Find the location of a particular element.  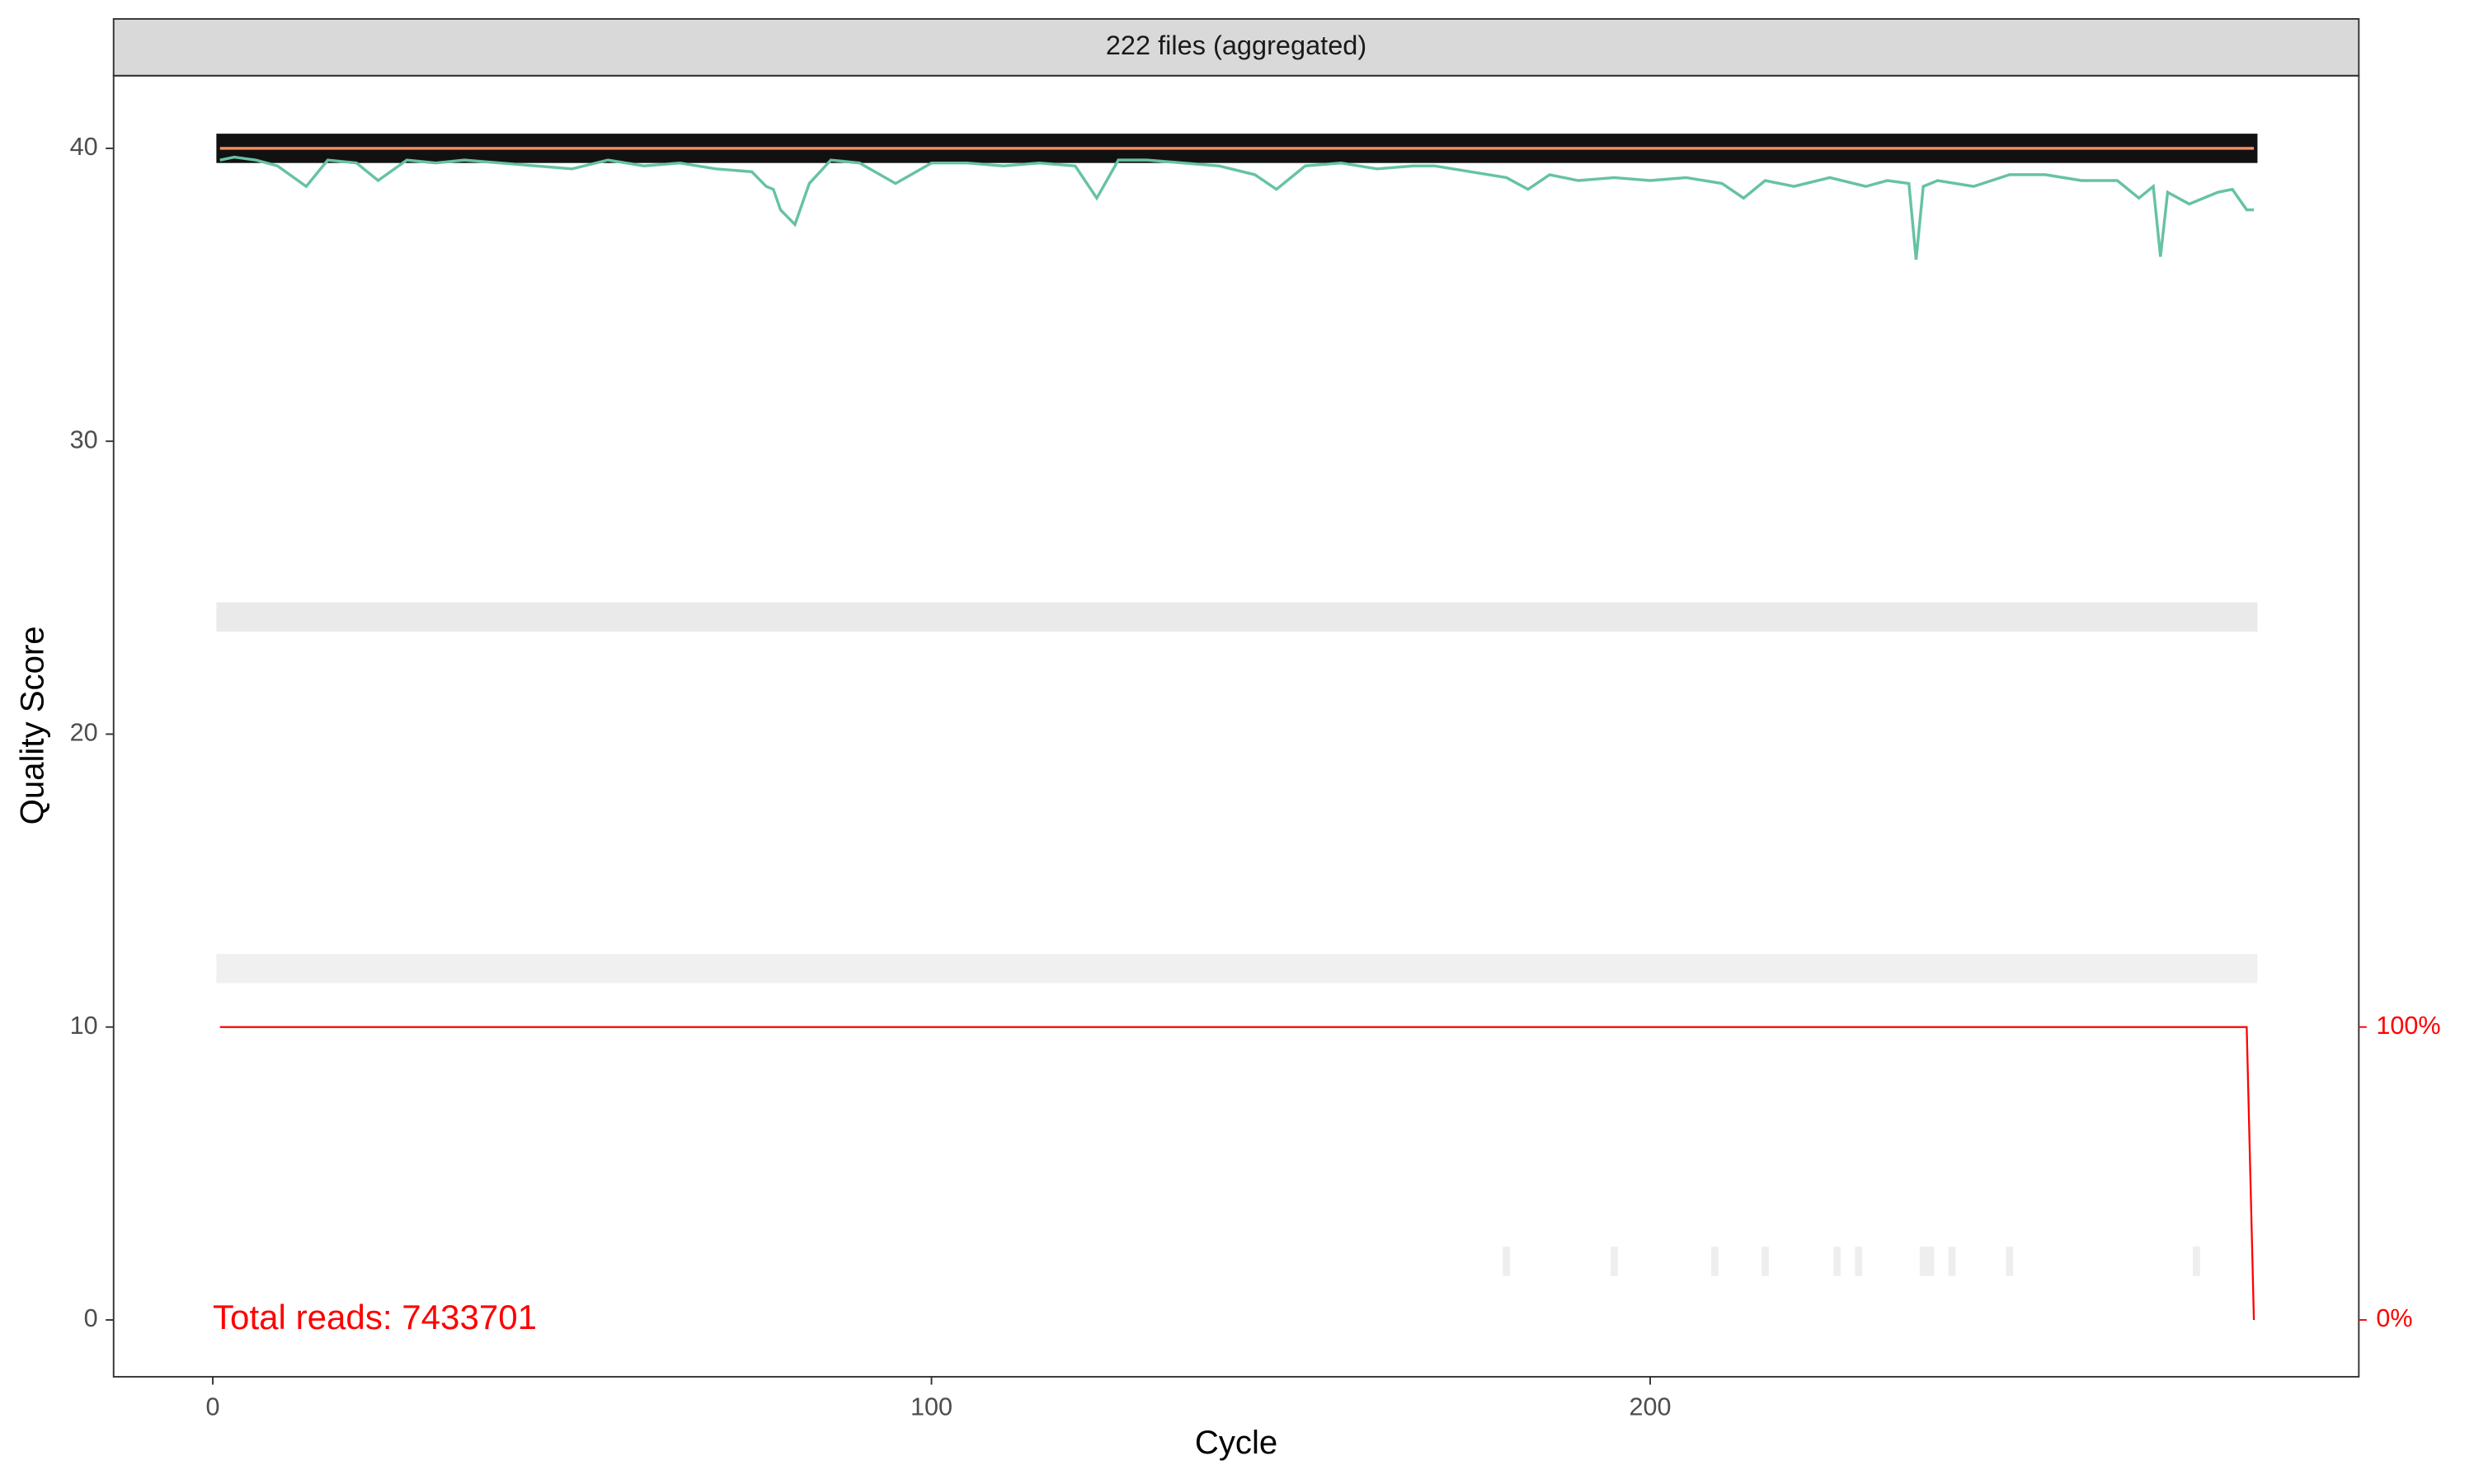

y2-tick-label: 100% is located at coordinates (2408, 1026).